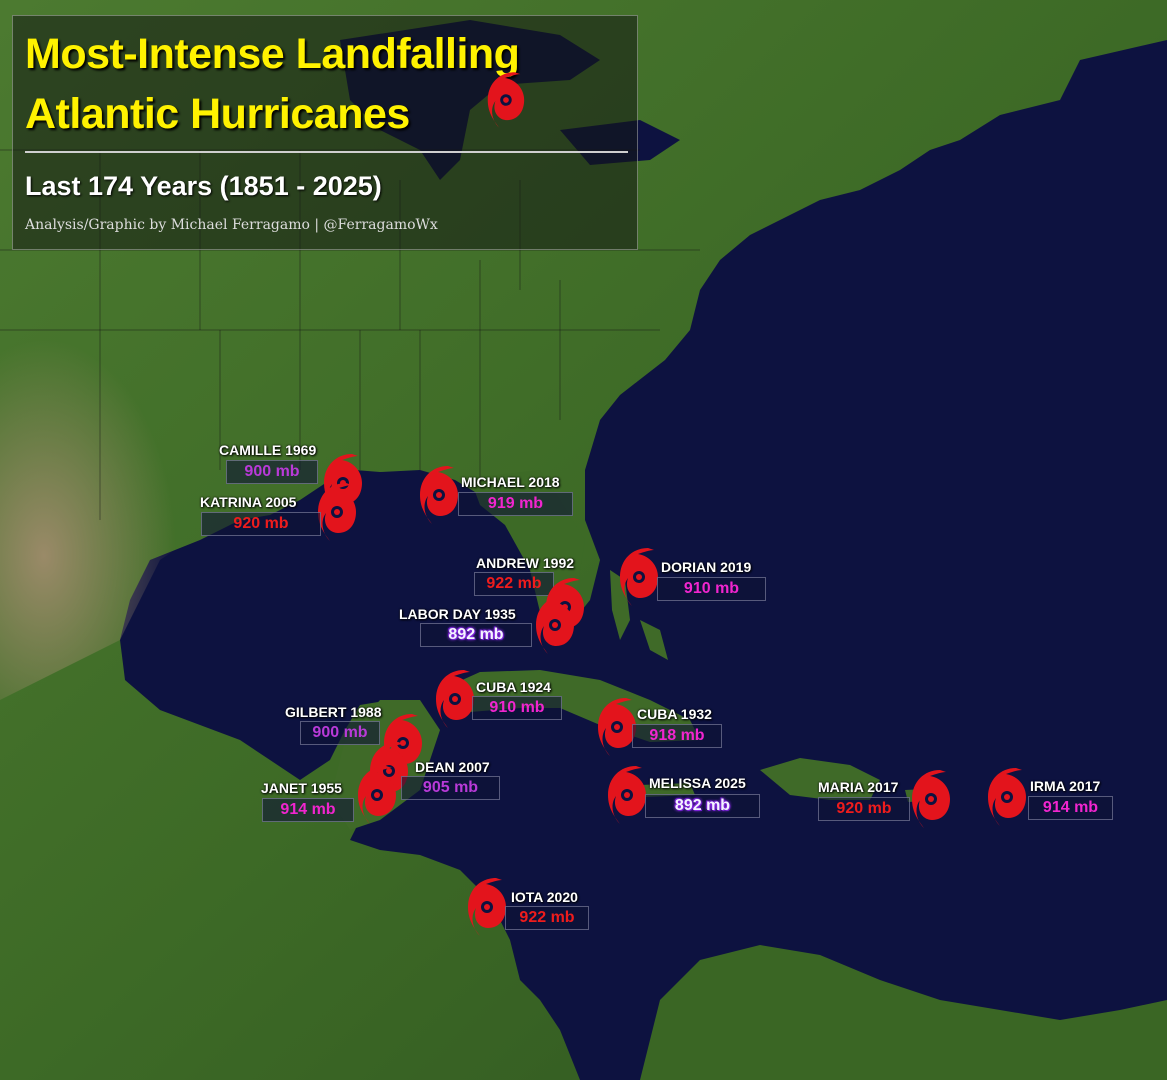 The width and height of the screenshot is (1167, 1080). I want to click on storm-name: GILBERT 1988, so click(333, 712).